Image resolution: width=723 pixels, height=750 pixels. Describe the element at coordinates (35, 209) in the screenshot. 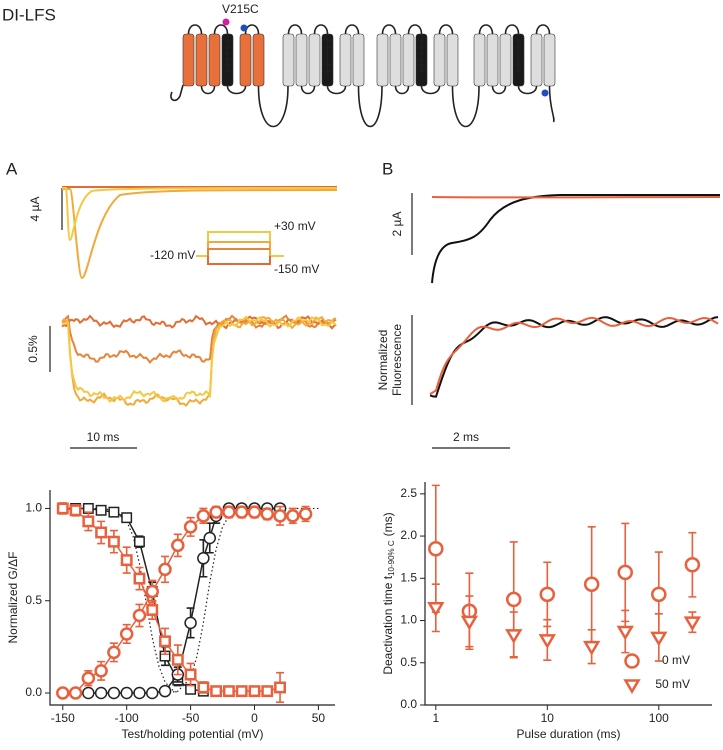

I see `scale-label: 4 µA` at that location.